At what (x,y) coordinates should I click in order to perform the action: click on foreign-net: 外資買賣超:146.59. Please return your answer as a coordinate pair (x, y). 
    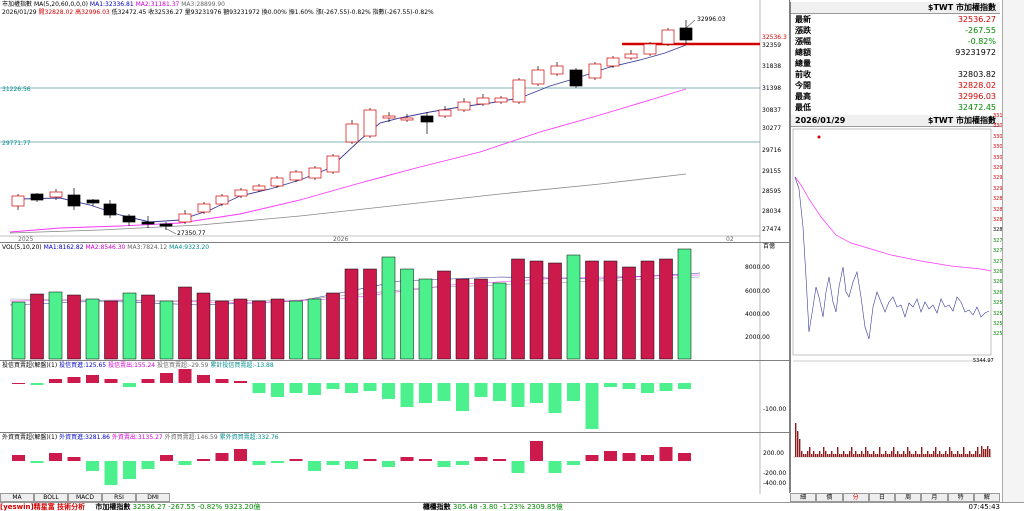
    Looking at the image, I should click on (191, 437).